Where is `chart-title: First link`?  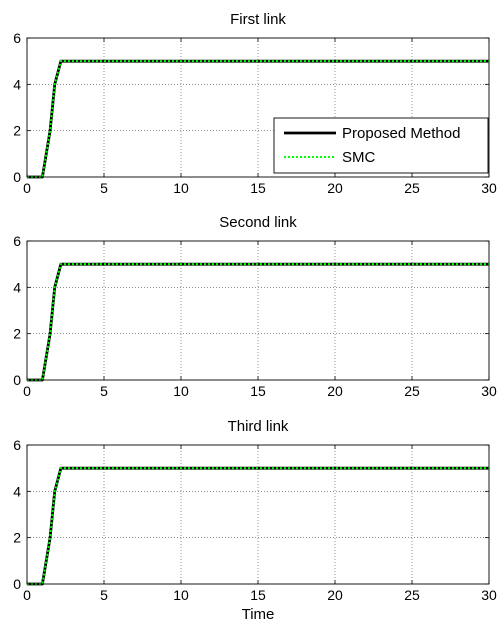
chart-title: First link is located at coordinates (258, 19).